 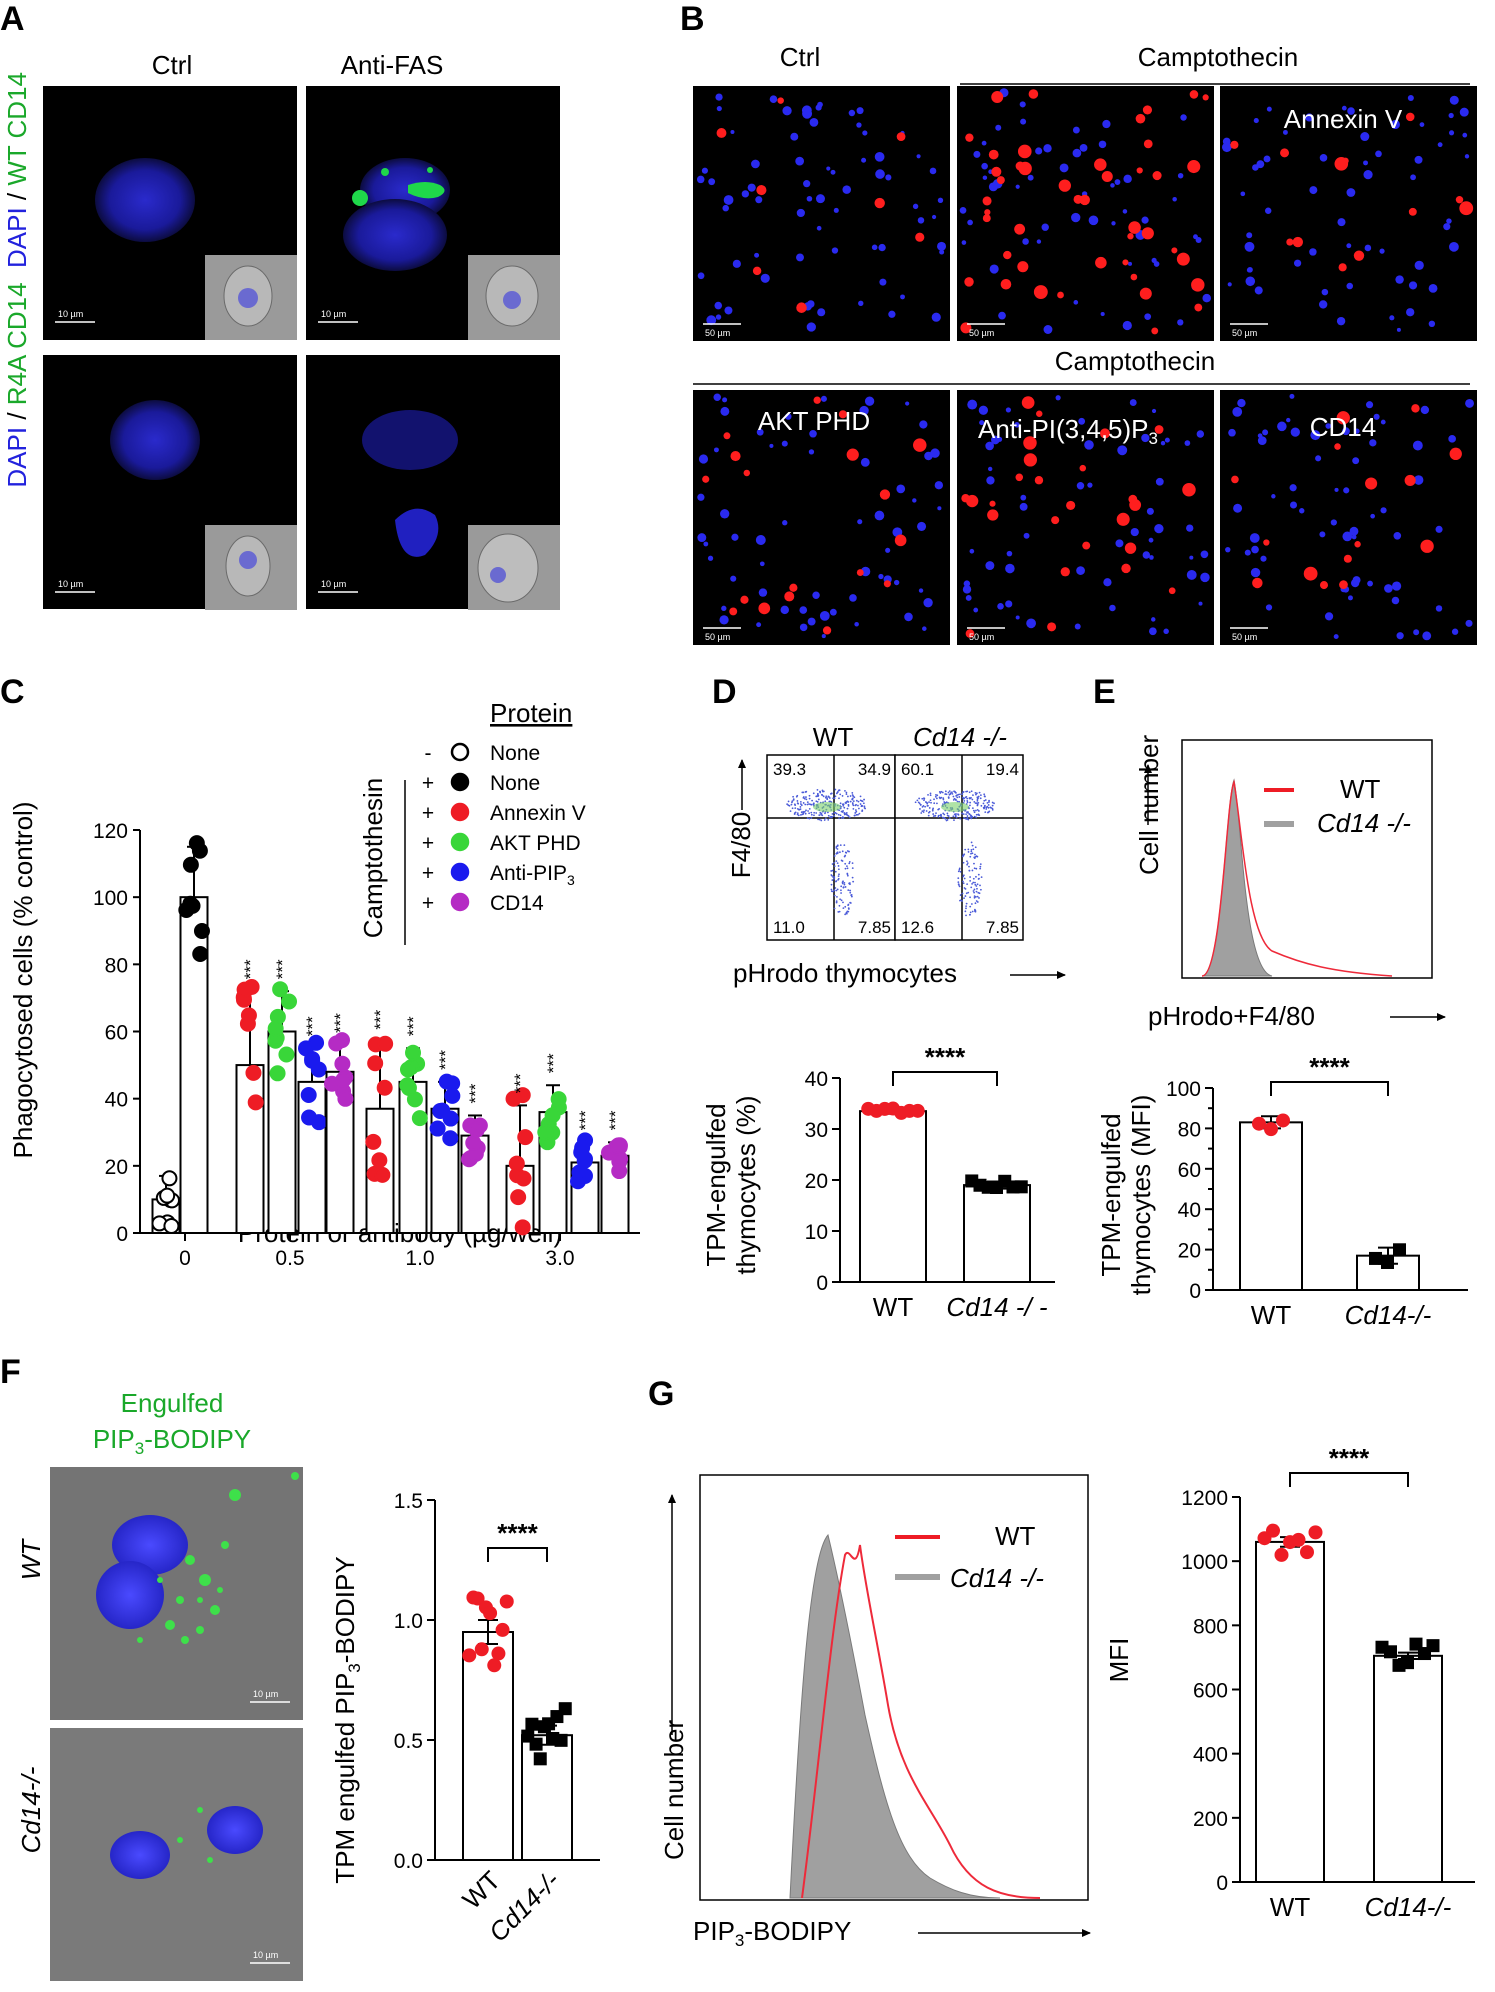 I want to click on density-core, so click(x=955, y=807).